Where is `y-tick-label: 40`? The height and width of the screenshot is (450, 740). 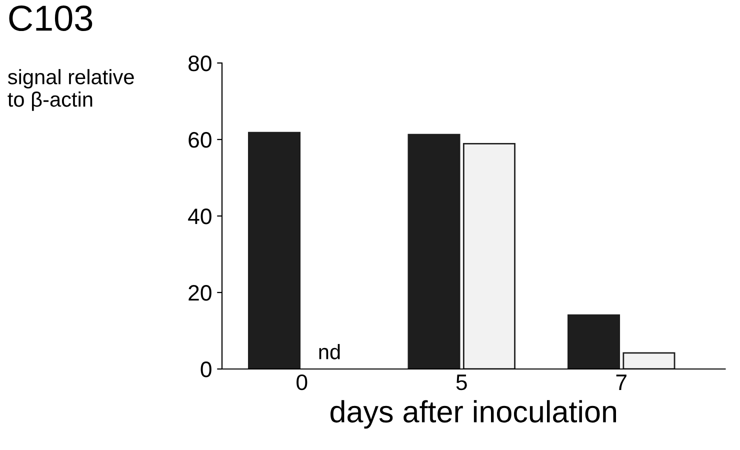
y-tick-label: 40 is located at coordinates (200, 216).